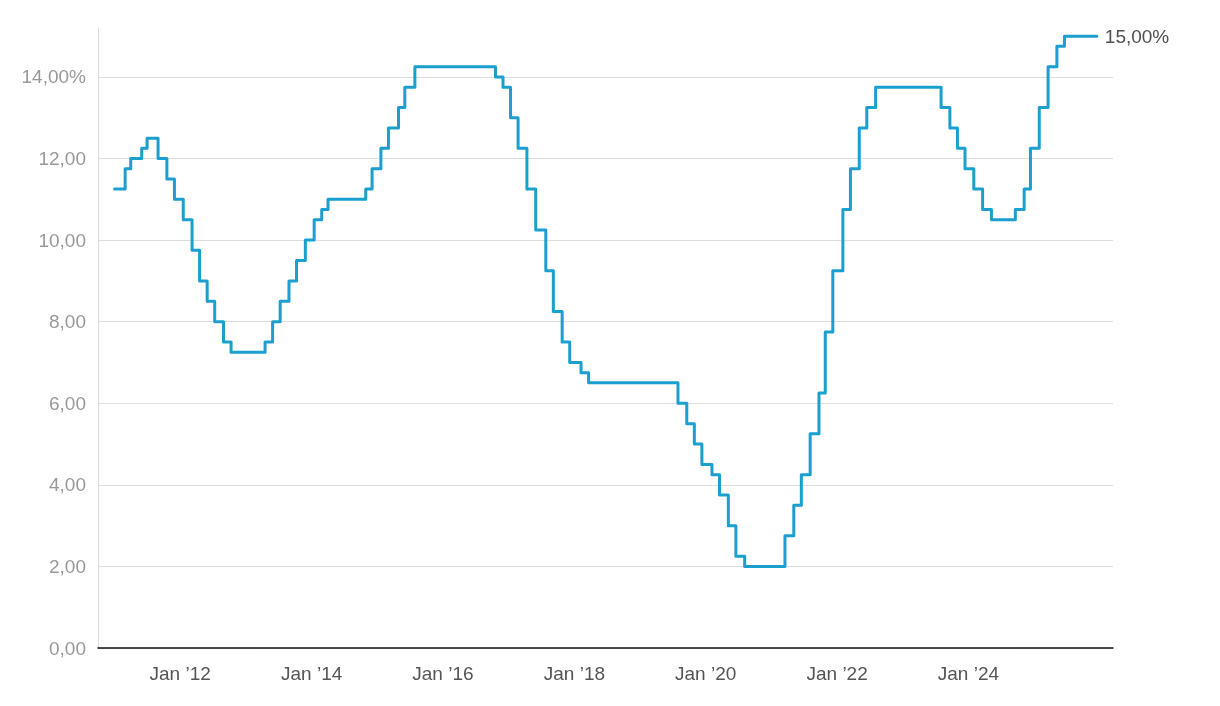 The height and width of the screenshot is (706, 1220). What do you see at coordinates (706, 673) in the screenshot?
I see `x-tick-label: Jan ’20` at bounding box center [706, 673].